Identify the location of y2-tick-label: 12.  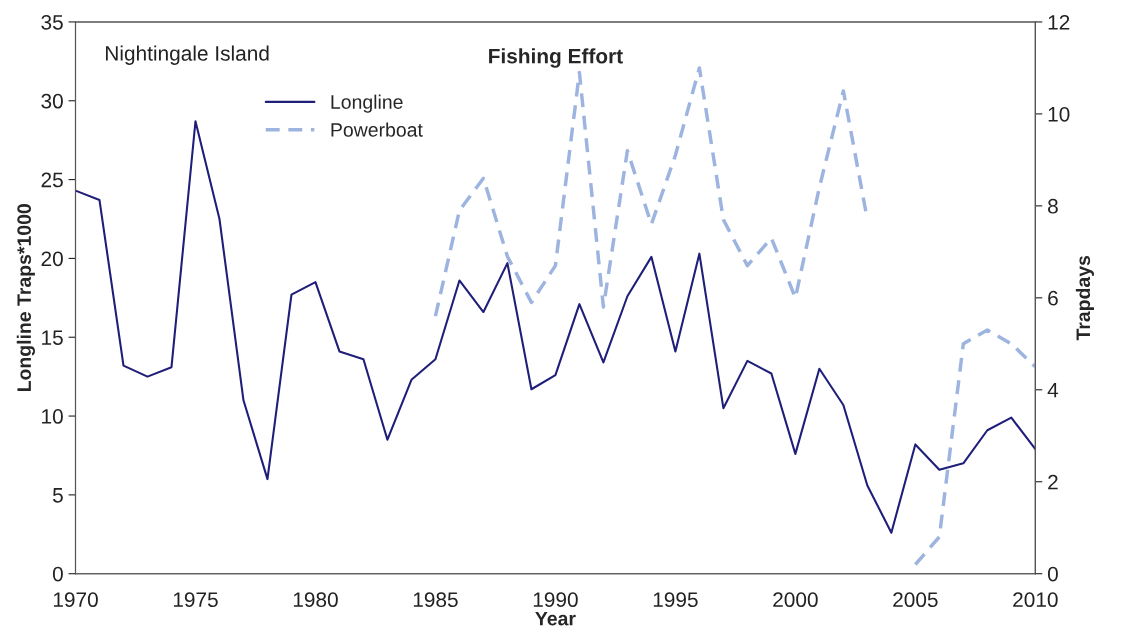
(1059, 22).